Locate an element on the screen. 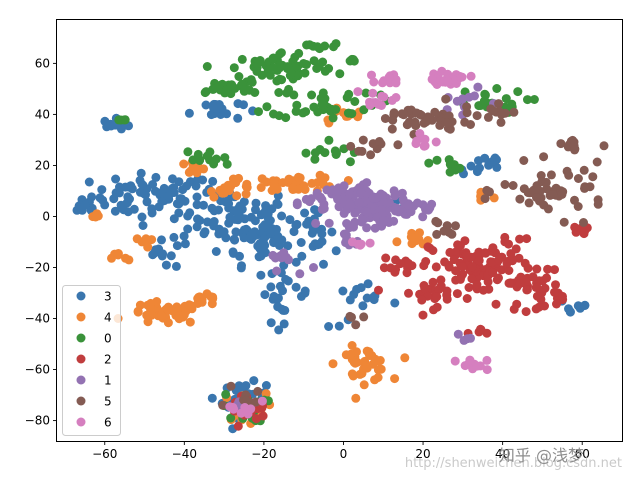  watermark-url: http://shenweichen.blog.csdn.net is located at coordinates (513, 463).